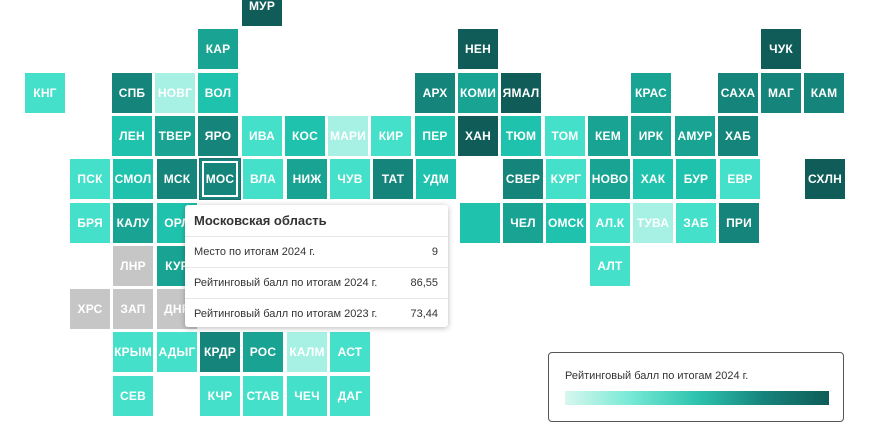 This screenshot has width=870, height=422. I want to click on region-tile: АМУР, so click(695, 136).